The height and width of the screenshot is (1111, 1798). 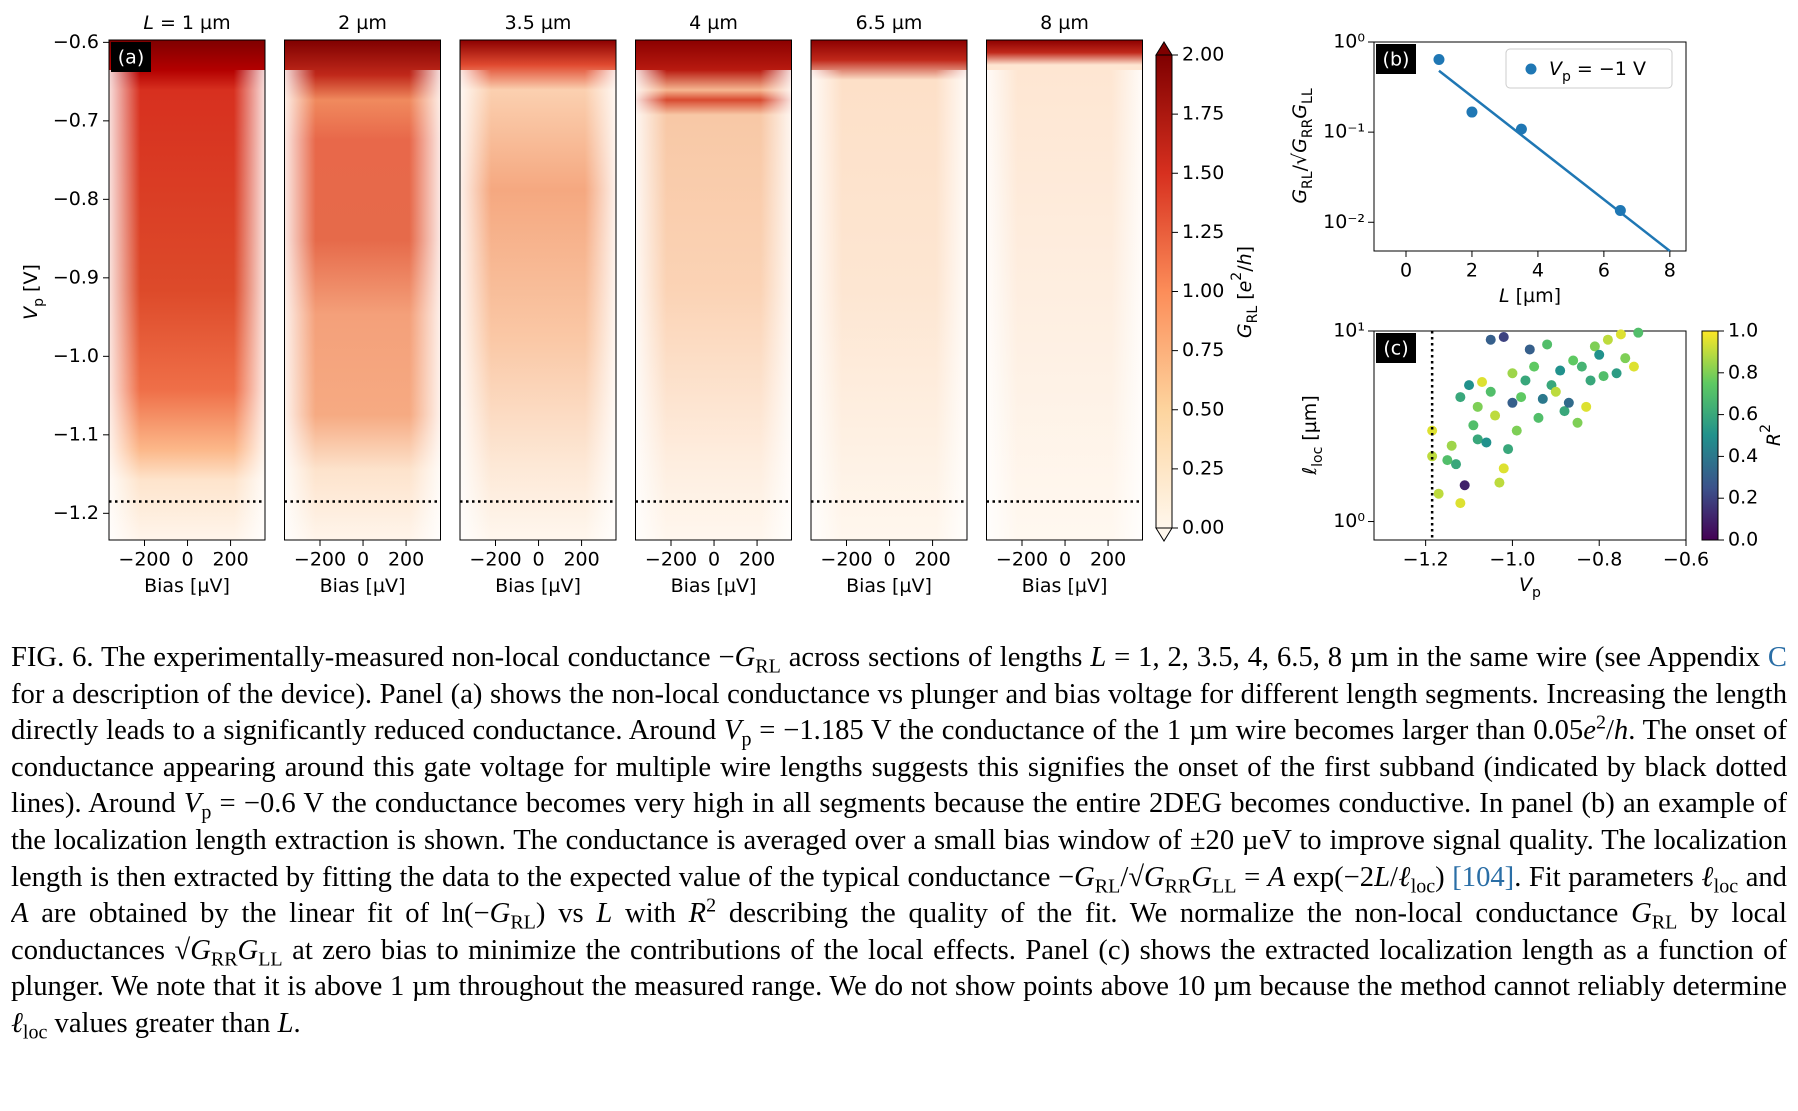 What do you see at coordinates (1530, 588) in the screenshot?
I see `x-axis-label: Vp` at bounding box center [1530, 588].